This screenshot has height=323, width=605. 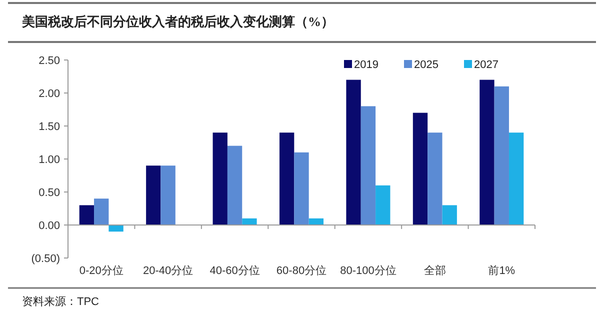 What do you see at coordinates (177, 21) in the screenshot?
I see `chart-title: 美国税改后不同分位收入者的税后收入变化测算（%）` at bounding box center [177, 21].